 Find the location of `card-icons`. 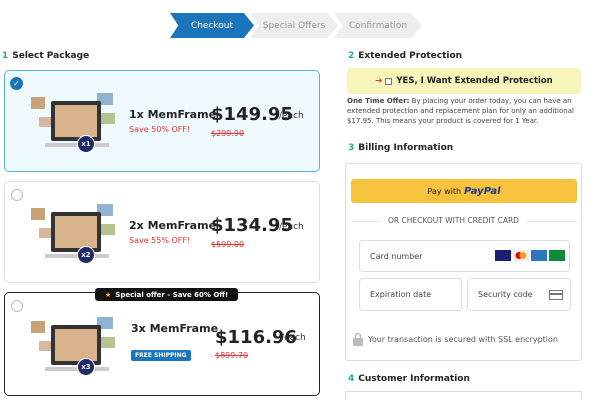

card-icons is located at coordinates (530, 255).